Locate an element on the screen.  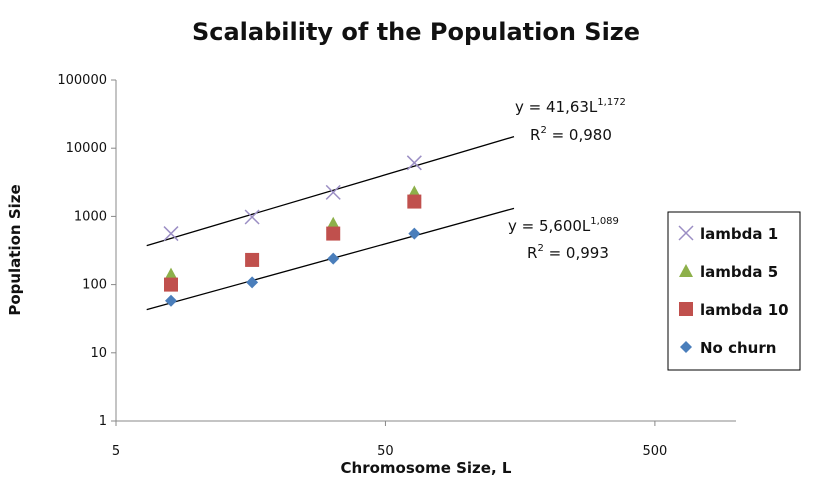
y-tick-label: 100 is located at coordinates (94, 285).